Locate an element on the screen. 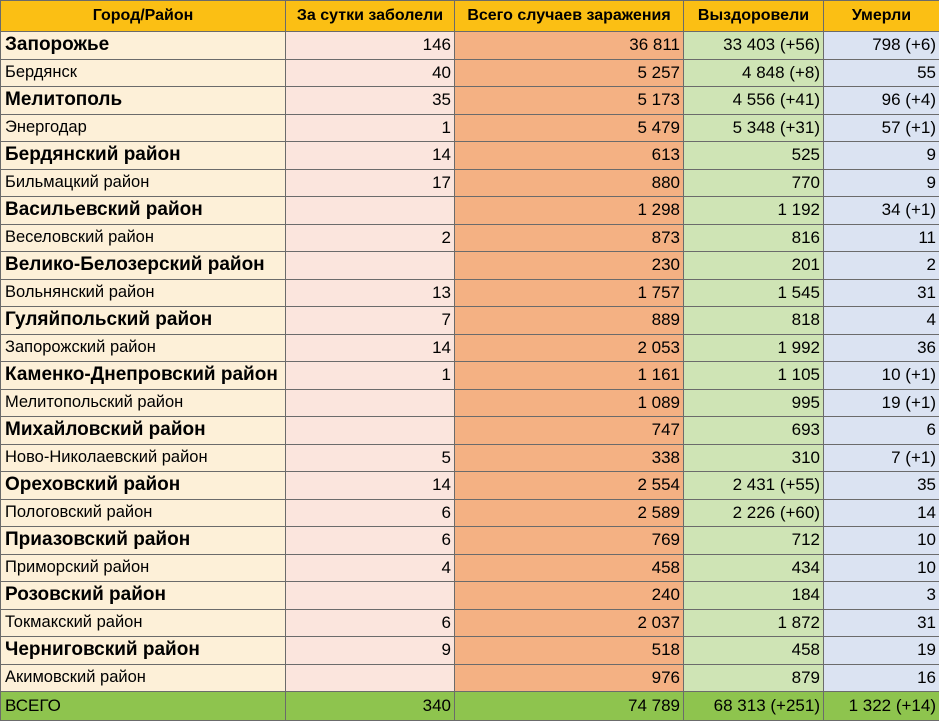  row-name: Запорожье is located at coordinates (143, 46).